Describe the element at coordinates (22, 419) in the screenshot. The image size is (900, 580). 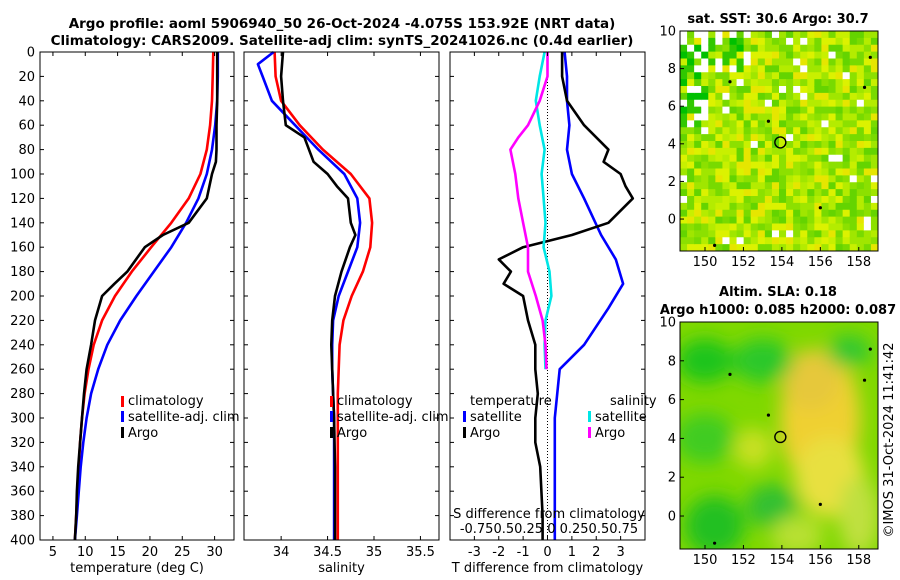
I see `y-tick-label: 300` at that location.